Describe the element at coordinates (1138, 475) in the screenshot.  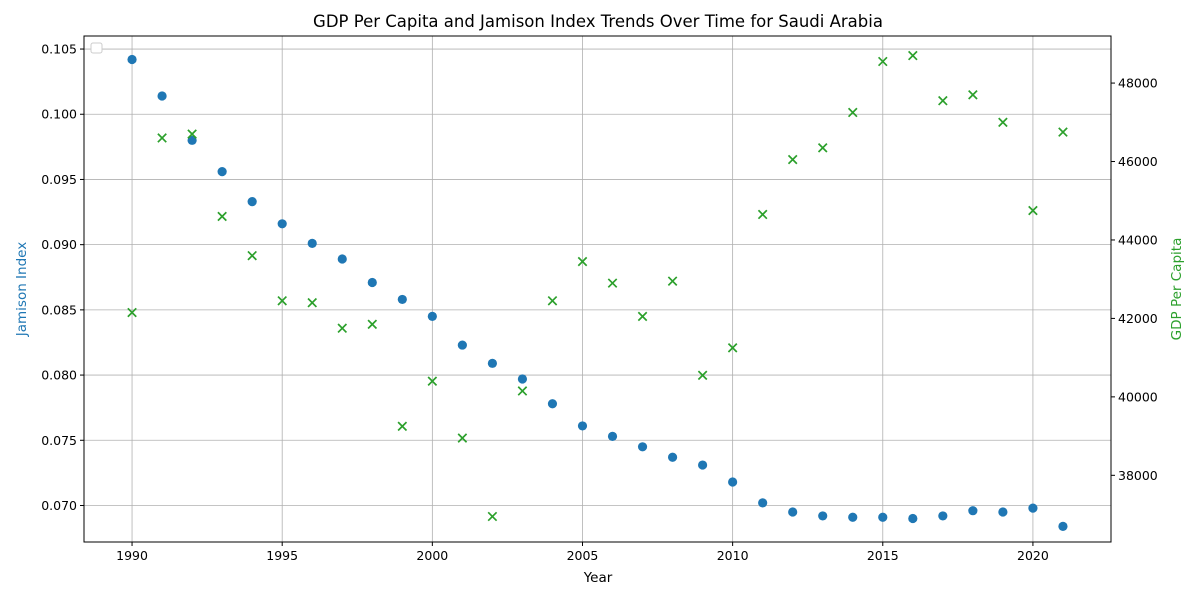
I see `y-right-tick-label: 38000` at that location.